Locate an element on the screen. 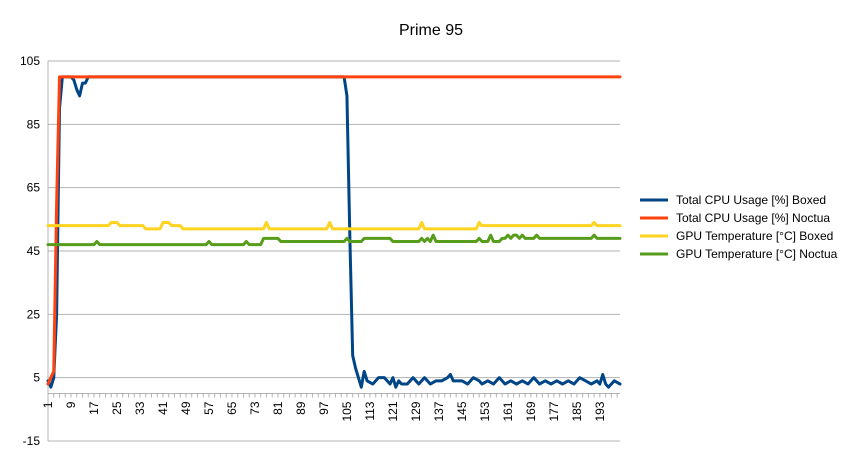 Image resolution: width=863 pixels, height=458 pixels. y-tick-label: 85 is located at coordinates (34, 124).